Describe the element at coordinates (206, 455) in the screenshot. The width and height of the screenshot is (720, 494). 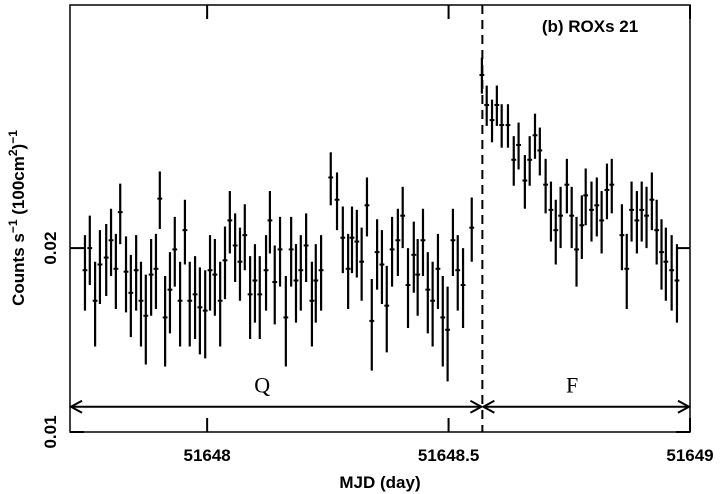
I see `x-tick-label: 51648` at that location.